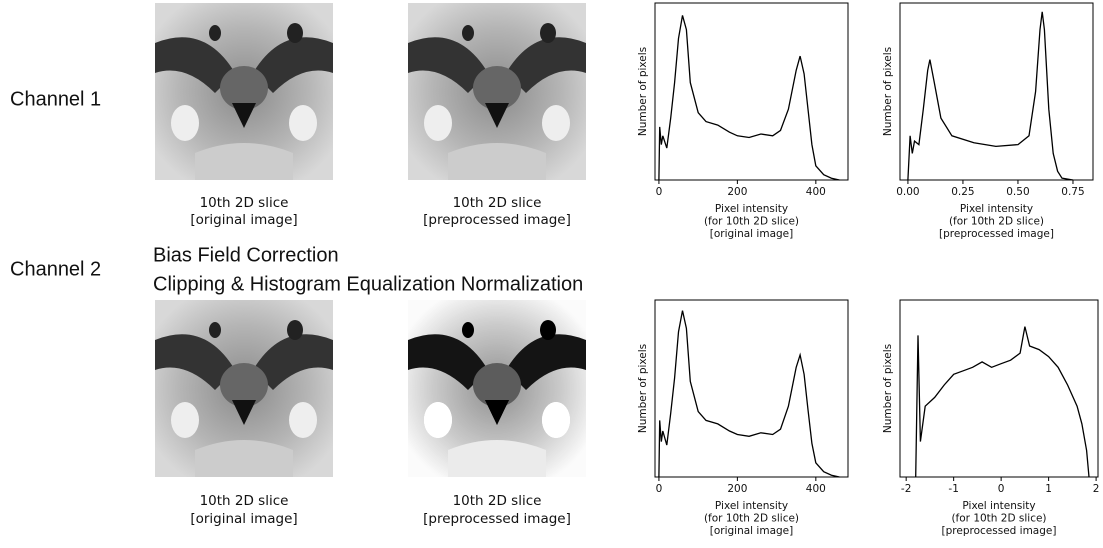 The width and height of the screenshot is (1103, 548). I want to click on x-tick-label: 0.50, so click(1017, 192).